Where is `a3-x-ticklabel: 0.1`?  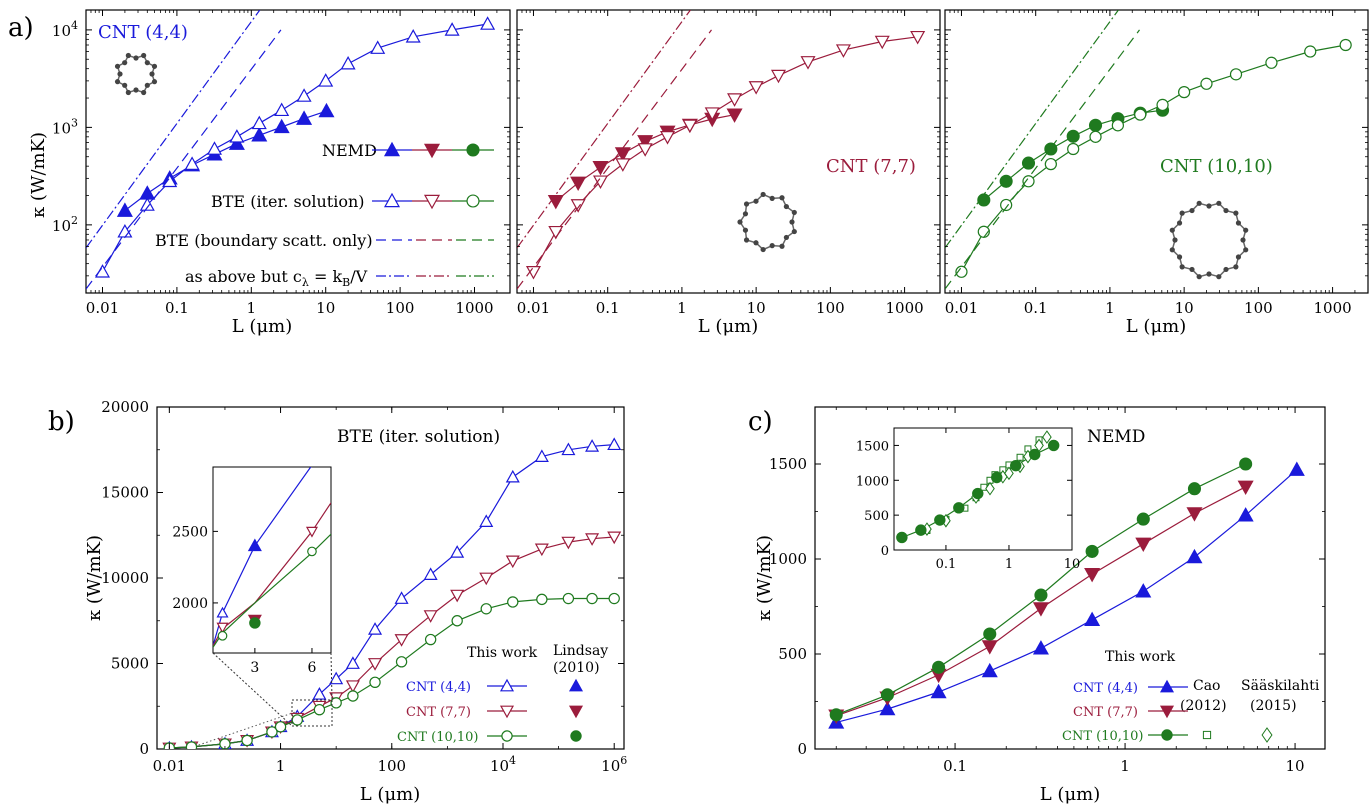
a3-x-ticklabel: 0.1 is located at coordinates (1036, 308).